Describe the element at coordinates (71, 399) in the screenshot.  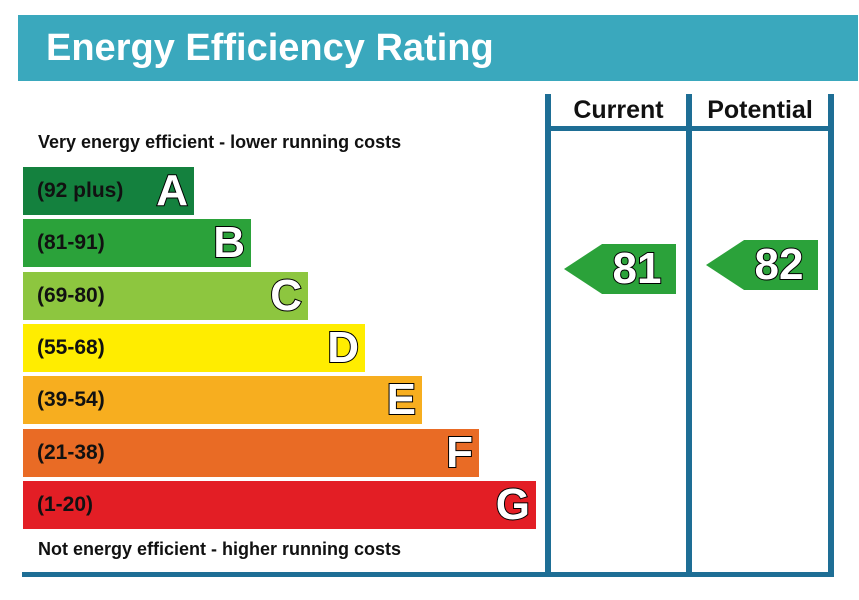
I see `band-range-label: (39-54)` at that location.